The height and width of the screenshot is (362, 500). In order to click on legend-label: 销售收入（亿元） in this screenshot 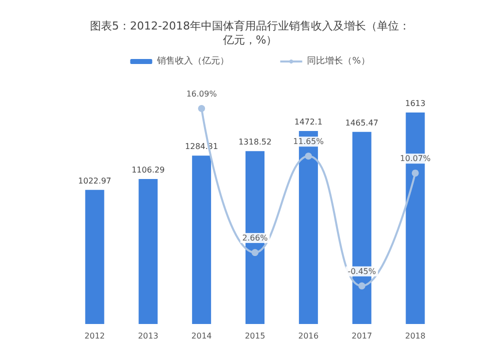, I will do `click(193, 61)`.